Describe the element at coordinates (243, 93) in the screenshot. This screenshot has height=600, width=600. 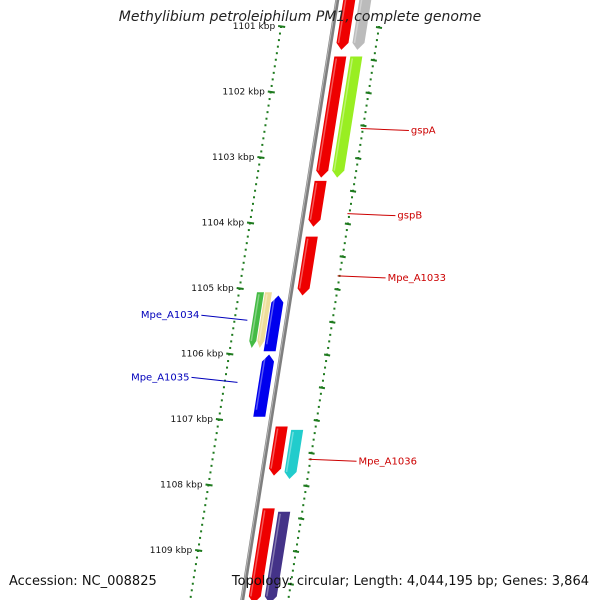
I see `kbp-label: 1102 kbp` at that location.